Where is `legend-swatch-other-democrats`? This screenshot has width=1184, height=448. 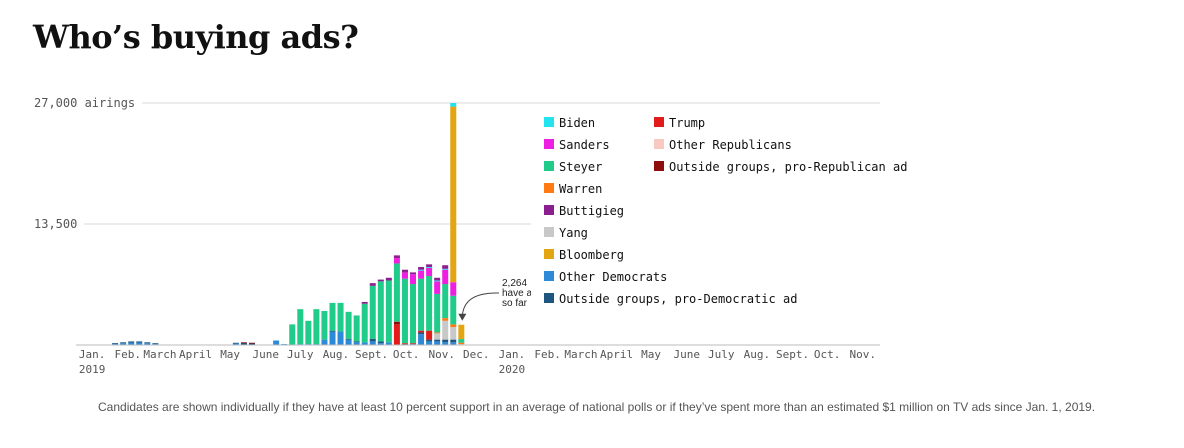
legend-swatch-other-democrats is located at coordinates (549, 276).